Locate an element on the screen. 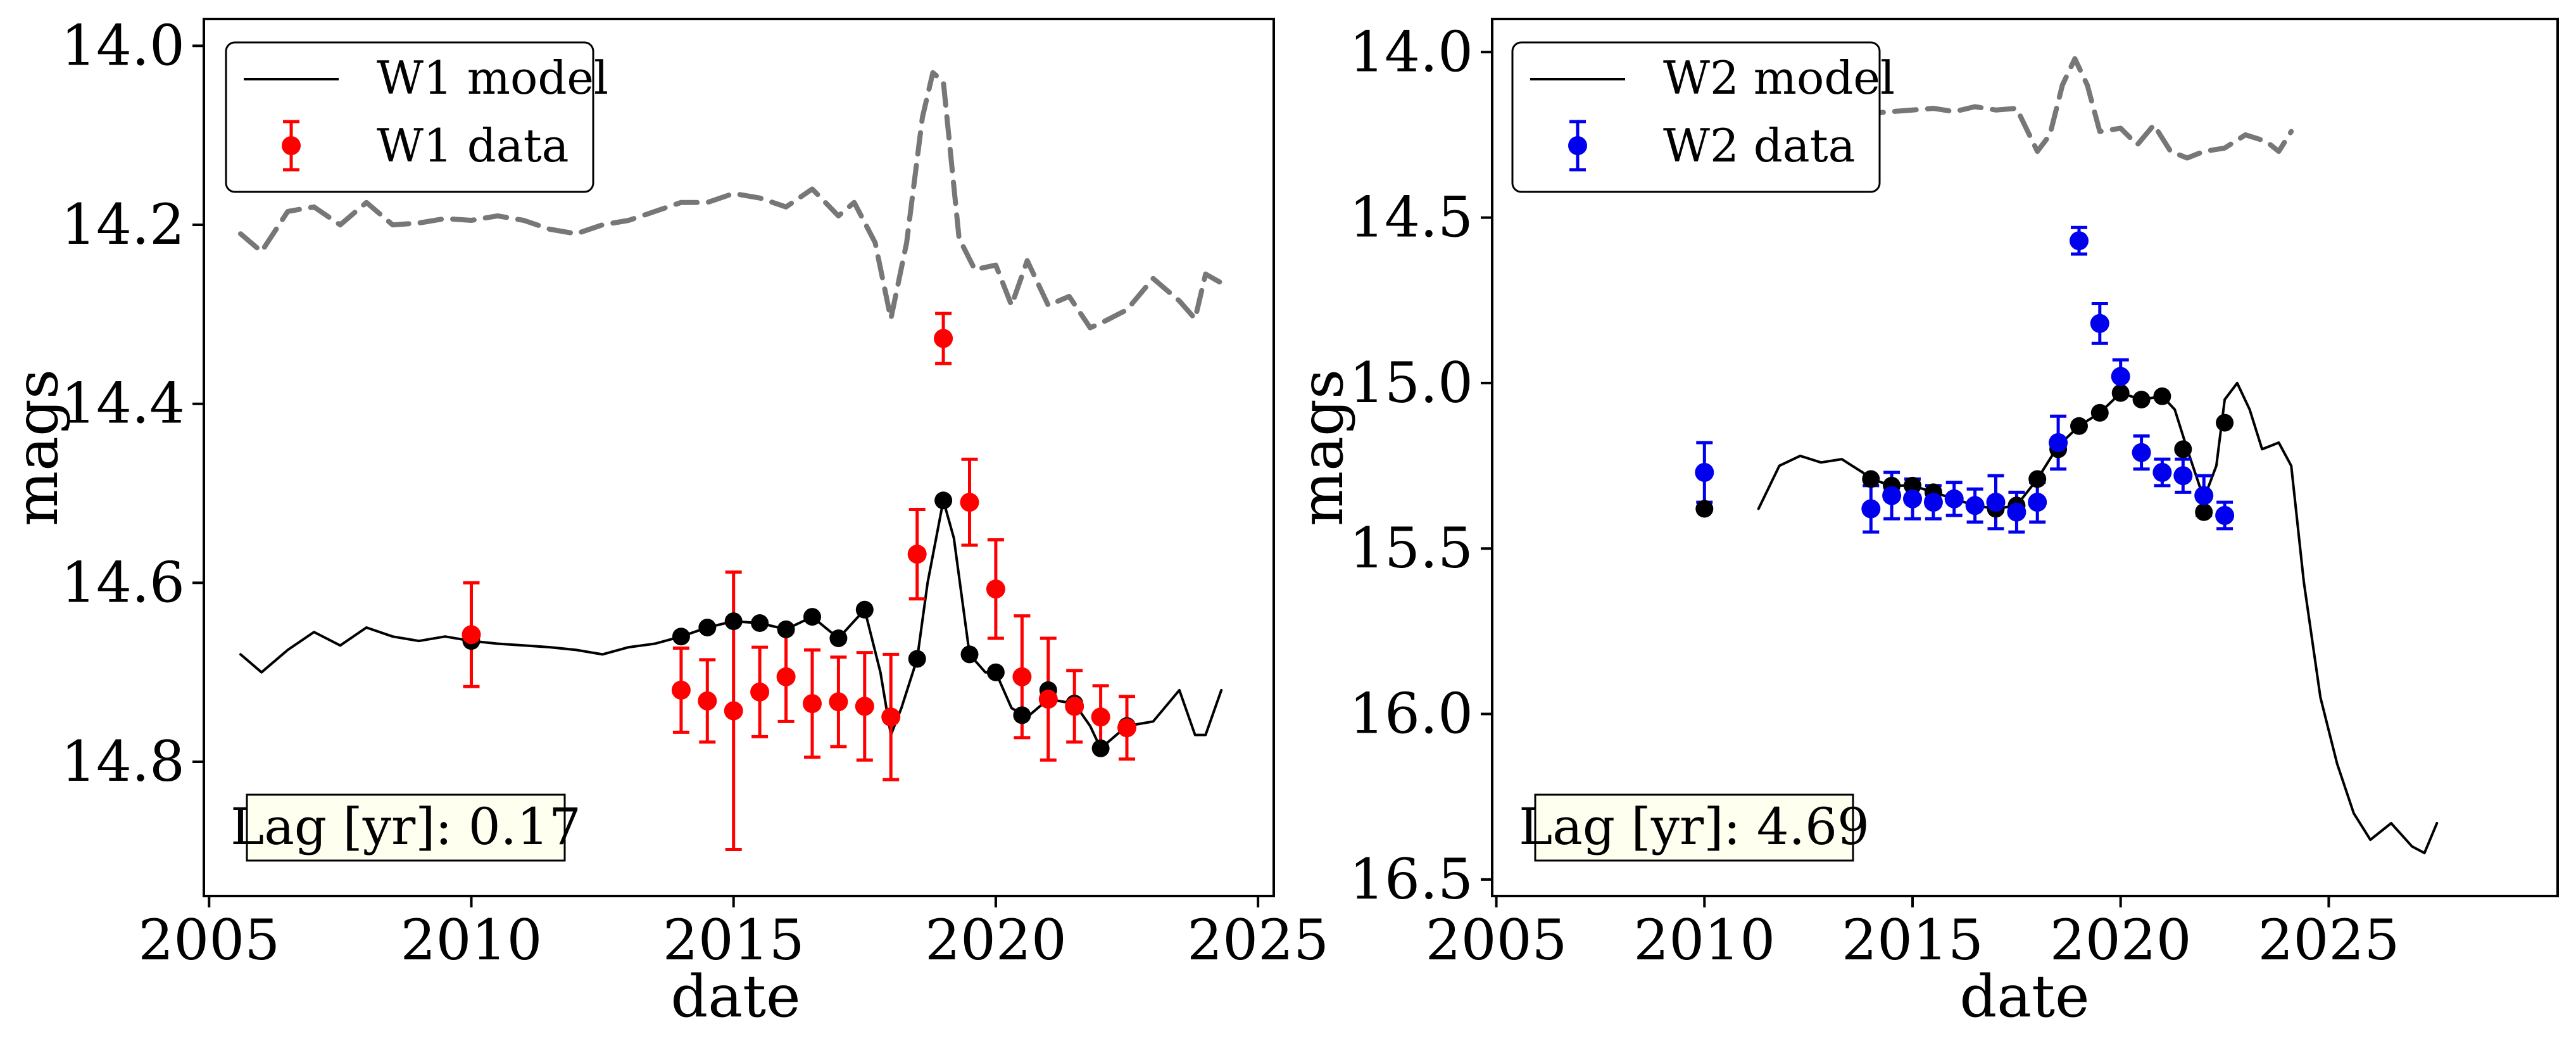 Image resolution: width=2576 pixels, height=1048 pixels. w2-y-tick-label: 15.0 is located at coordinates (1411, 382).